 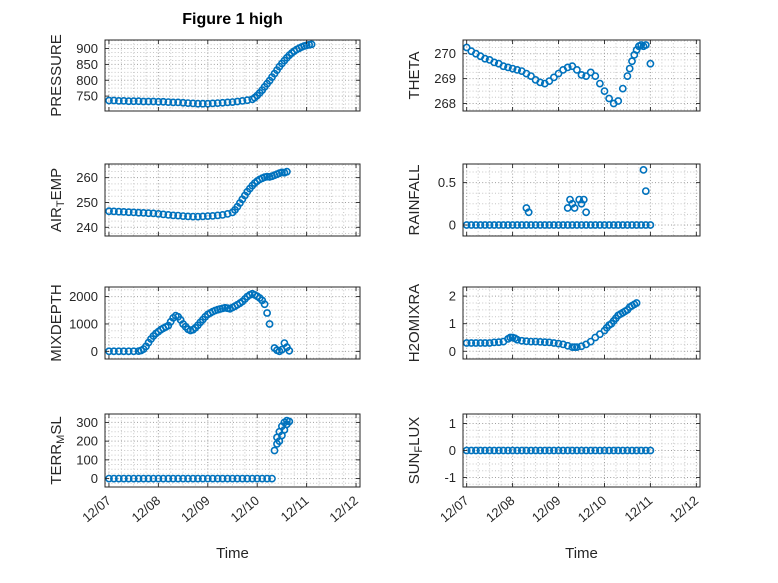 What do you see at coordinates (87, 96) in the screenshot?
I see `y-tick-label: 750` at bounding box center [87, 96].